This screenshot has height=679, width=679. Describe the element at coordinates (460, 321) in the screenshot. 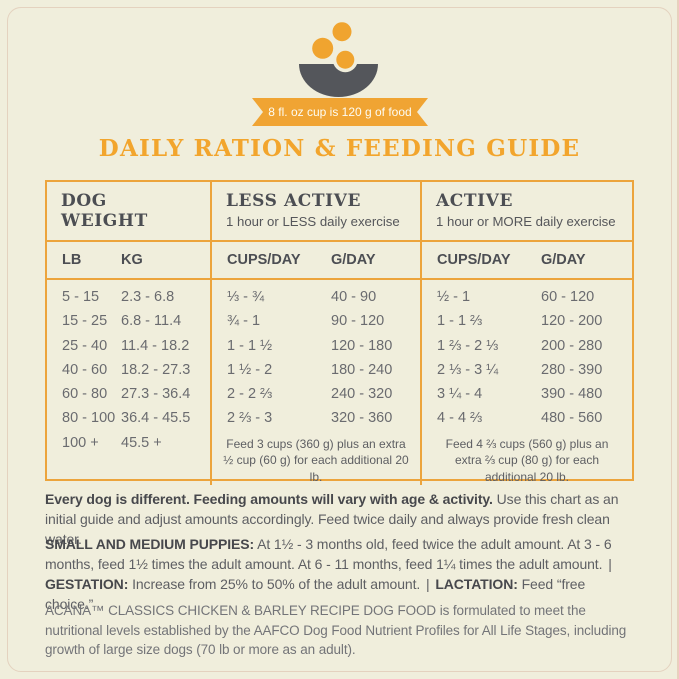

I see `cups-value: 1 - 1 ⅔` at that location.